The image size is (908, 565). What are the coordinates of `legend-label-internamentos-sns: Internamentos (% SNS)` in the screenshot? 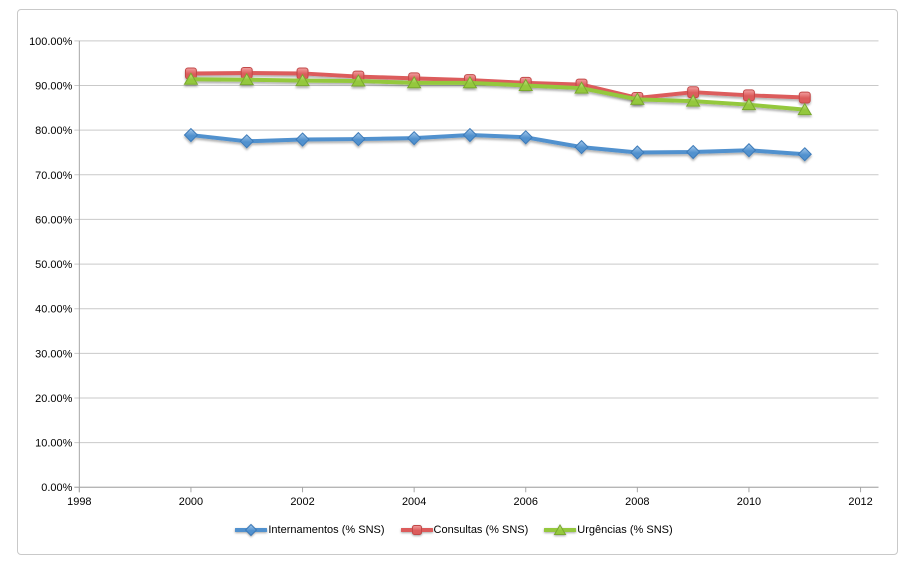 It's located at (326, 530).